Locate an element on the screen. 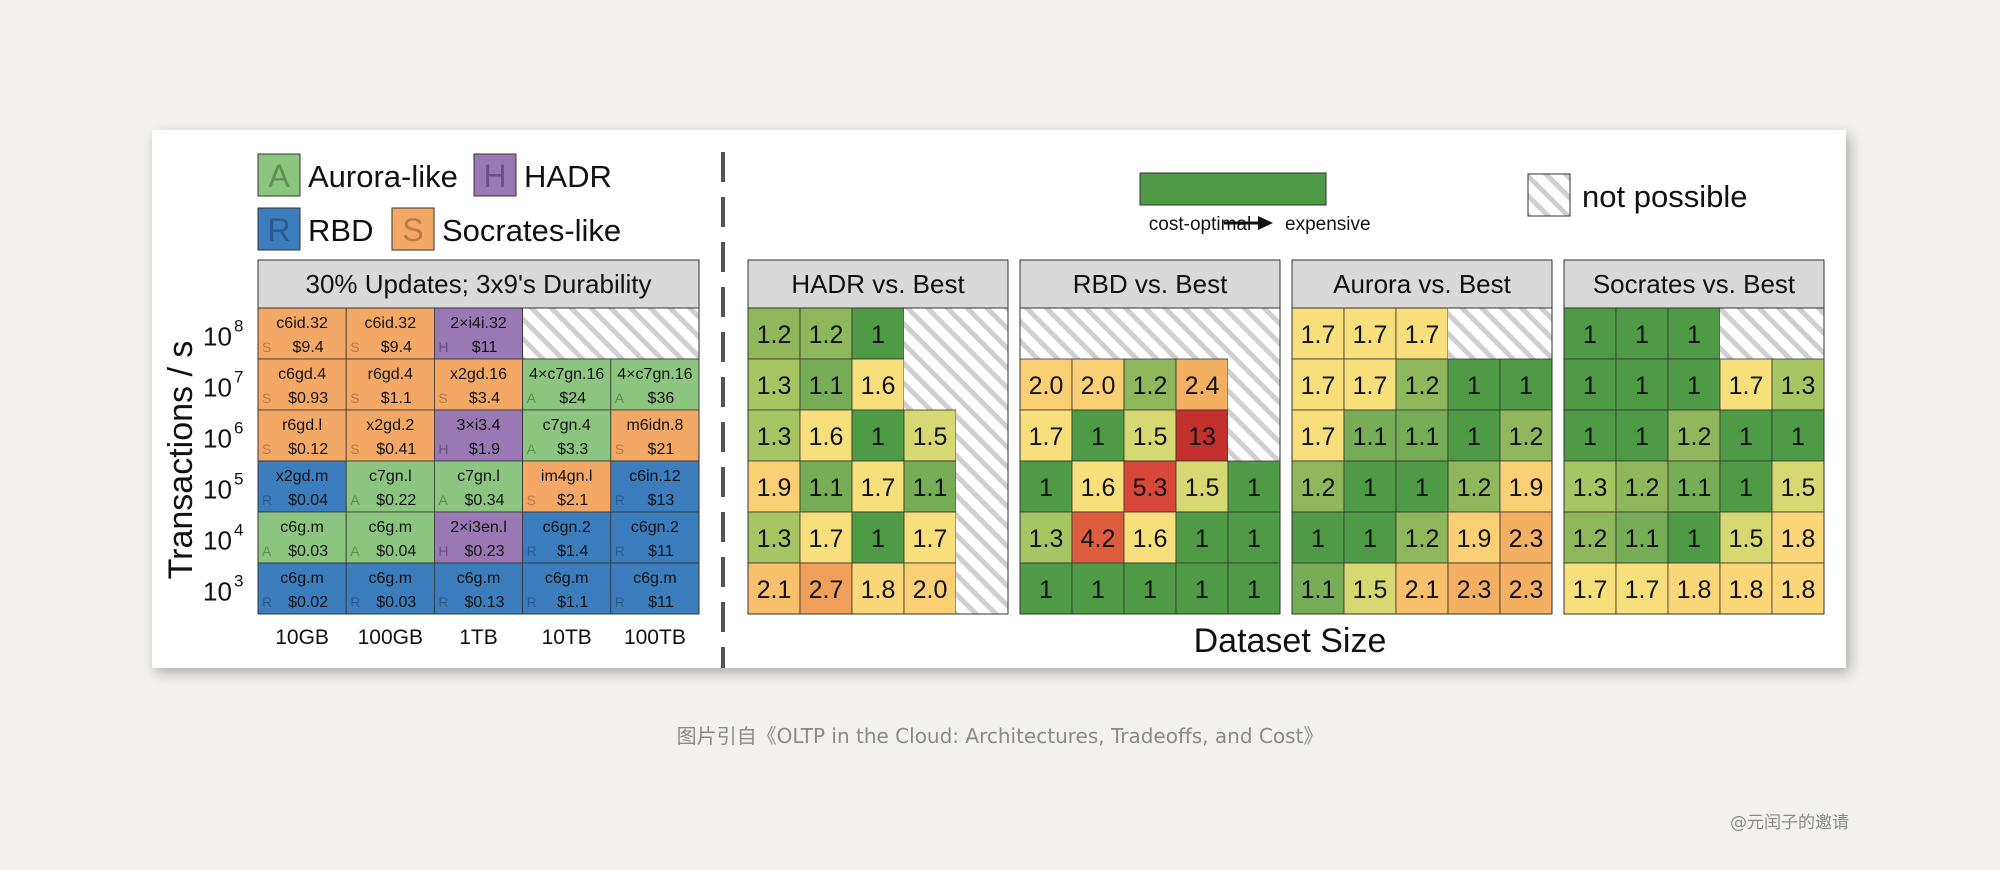 The width and height of the screenshot is (2000, 870). panel-title-box is located at coordinates (1150, 284).